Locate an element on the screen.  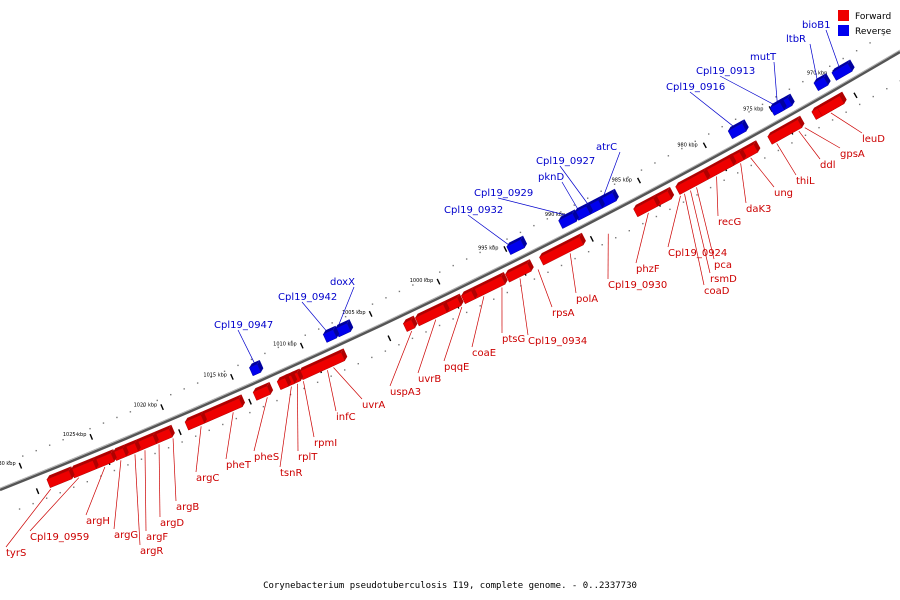
gene-label-uspa3: uspA3 is located at coordinates (405, 392).